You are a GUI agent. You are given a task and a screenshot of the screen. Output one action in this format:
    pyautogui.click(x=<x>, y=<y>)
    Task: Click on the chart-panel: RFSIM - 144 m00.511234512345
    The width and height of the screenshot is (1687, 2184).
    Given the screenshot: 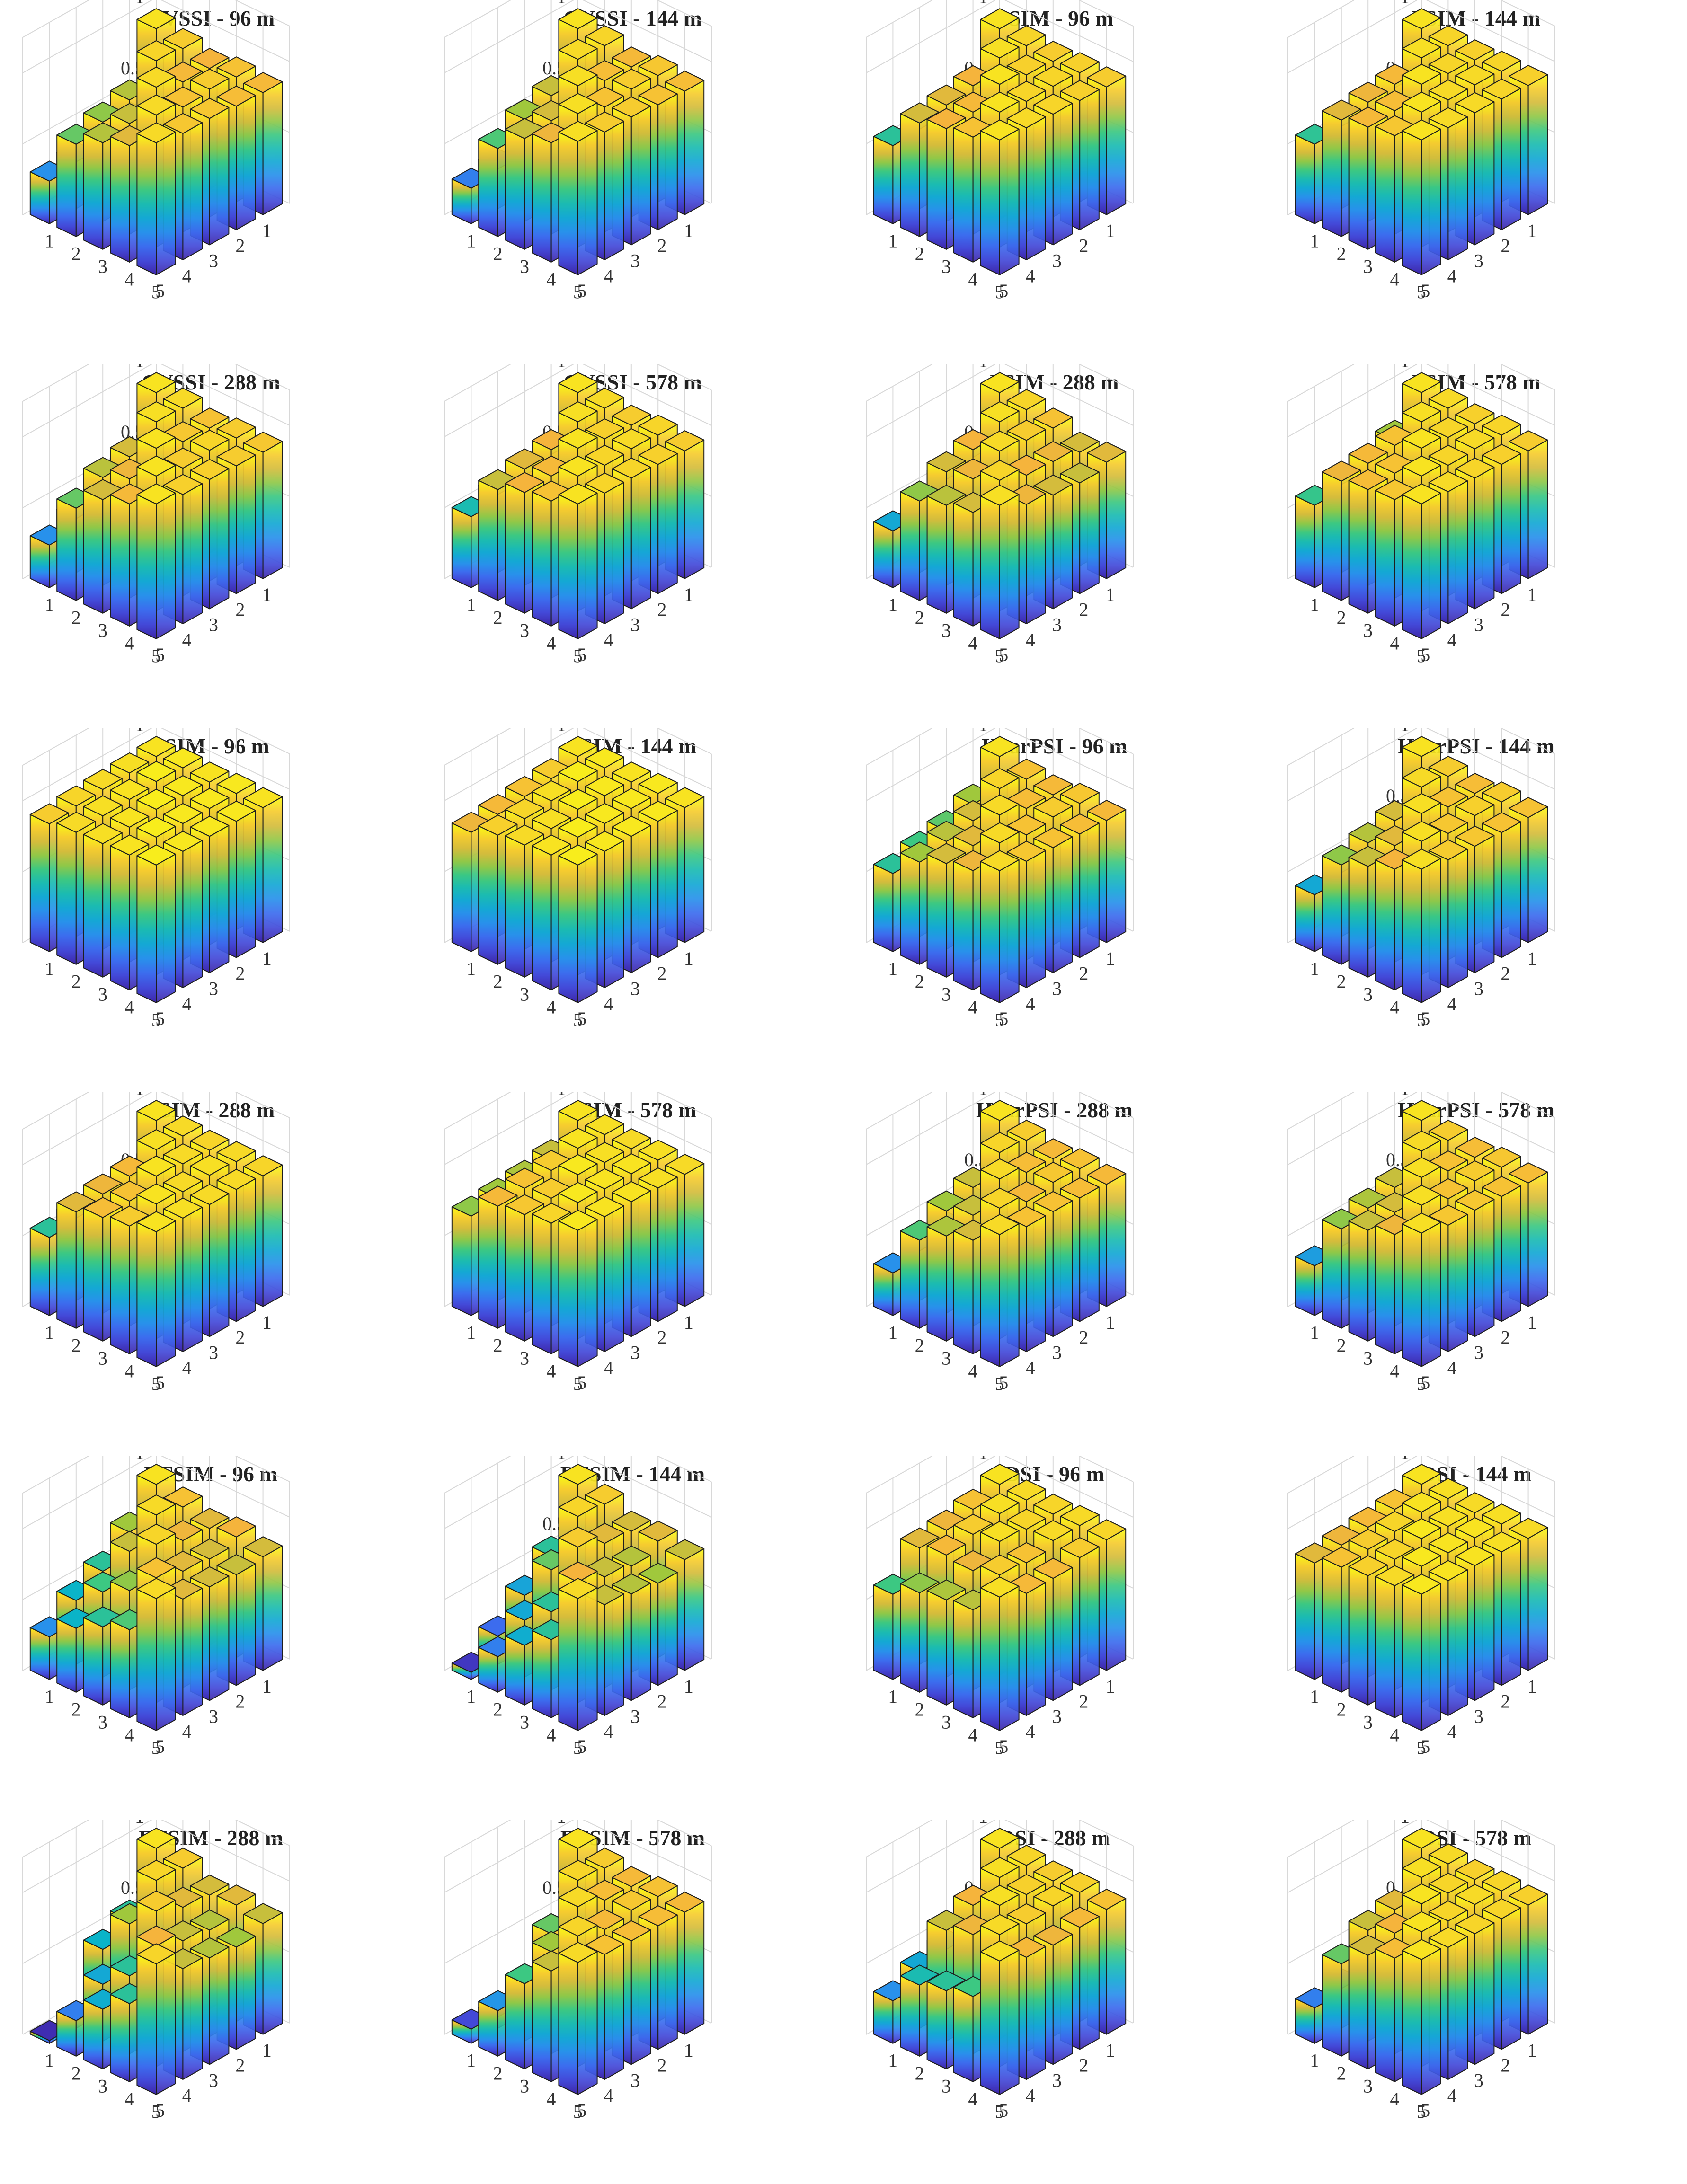 What is the action you would take?
    pyautogui.click(x=633, y=1638)
    